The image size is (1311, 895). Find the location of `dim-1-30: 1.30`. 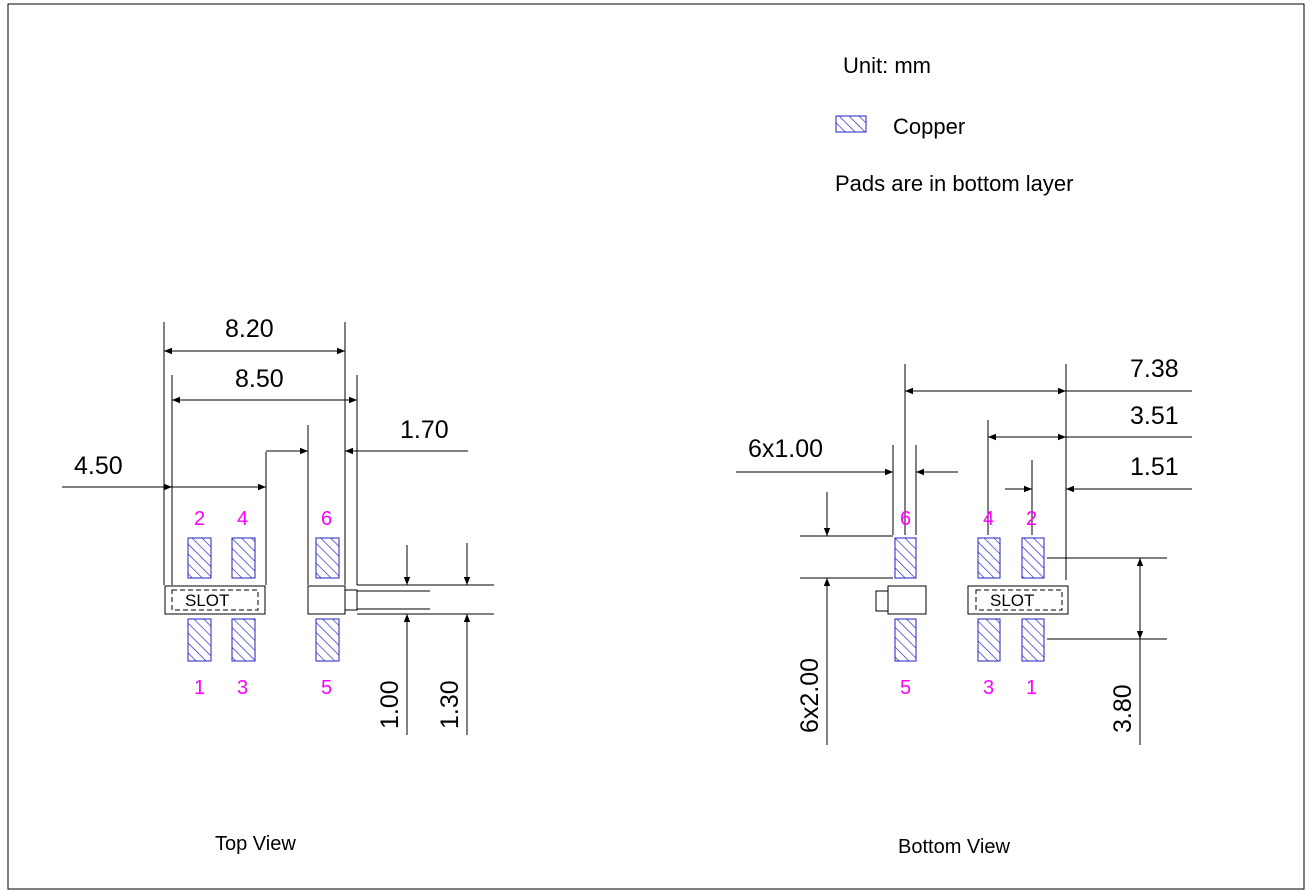

dim-1-30: 1.30 is located at coordinates (450, 704).